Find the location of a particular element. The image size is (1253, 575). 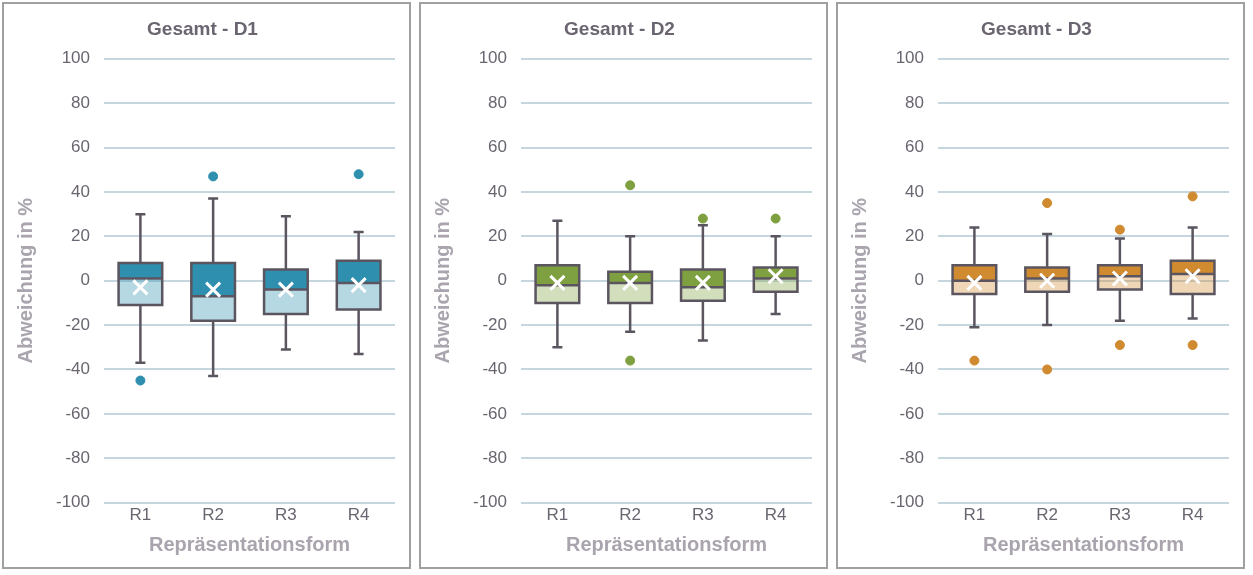

chart-title: Gesamt - D3 is located at coordinates (1036, 28).